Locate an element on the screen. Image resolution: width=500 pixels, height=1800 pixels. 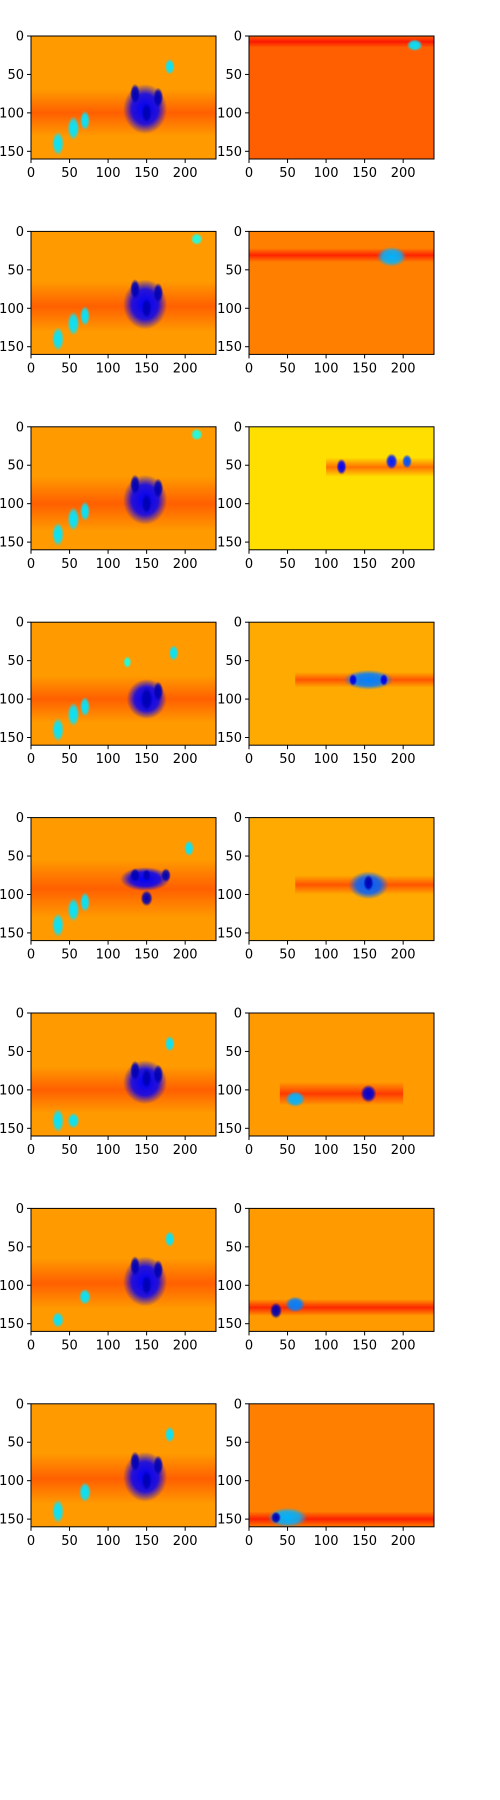
panel-r6c2: 0 50 100 150 200 0 50 100 150 is located at coordinates (326, 1082).